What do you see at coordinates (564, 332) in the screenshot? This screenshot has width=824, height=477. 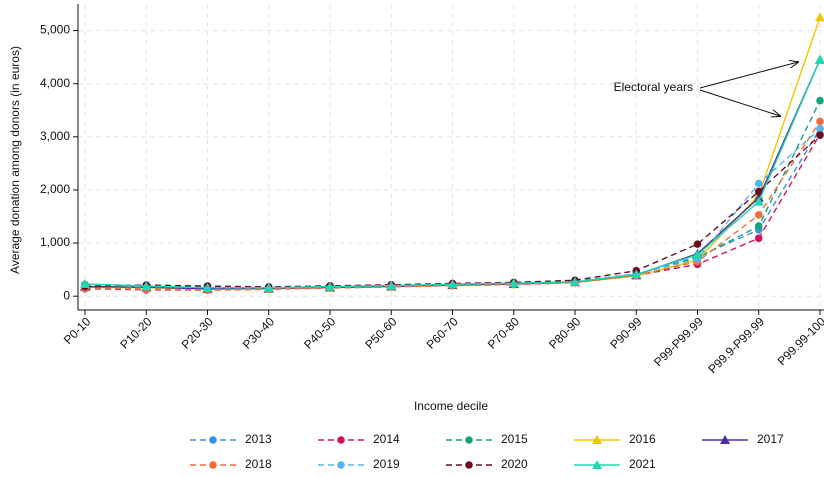 I see `x-tick-label: P80-90` at bounding box center [564, 332].